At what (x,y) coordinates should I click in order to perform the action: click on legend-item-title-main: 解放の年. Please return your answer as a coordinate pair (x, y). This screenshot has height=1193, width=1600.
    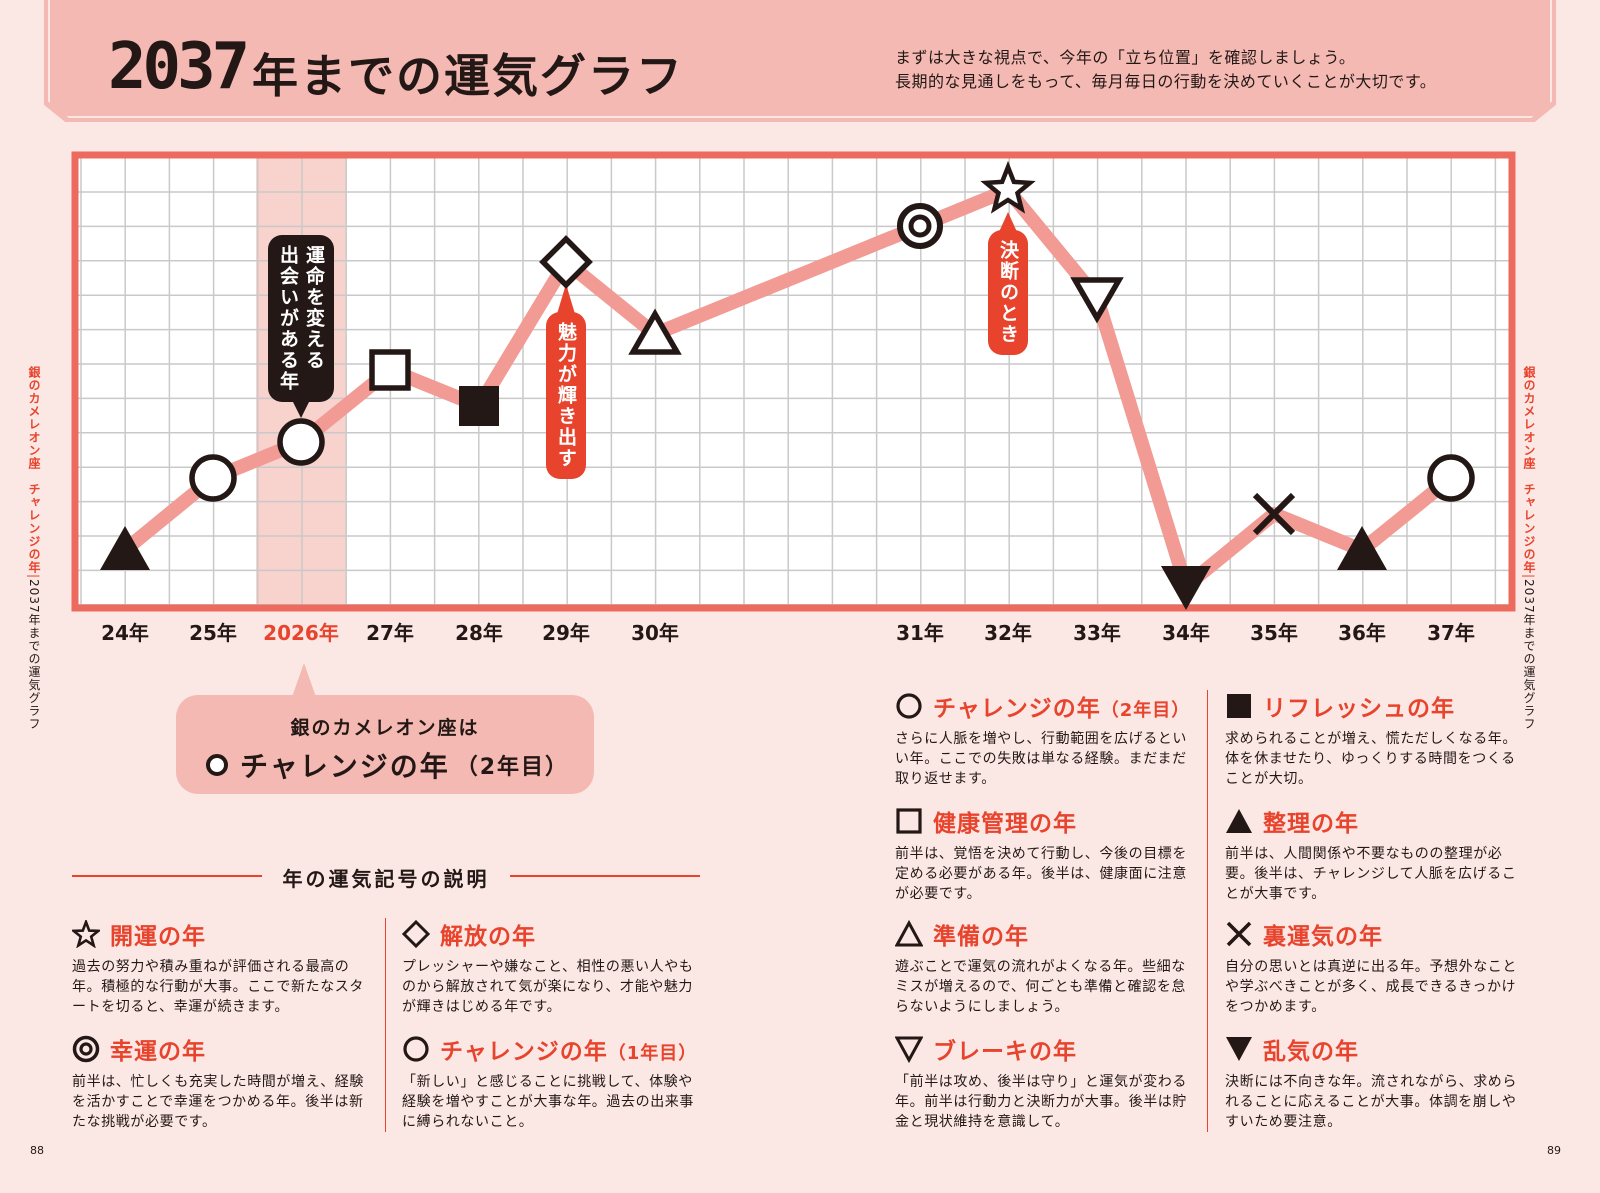
    Looking at the image, I should click on (488, 937).